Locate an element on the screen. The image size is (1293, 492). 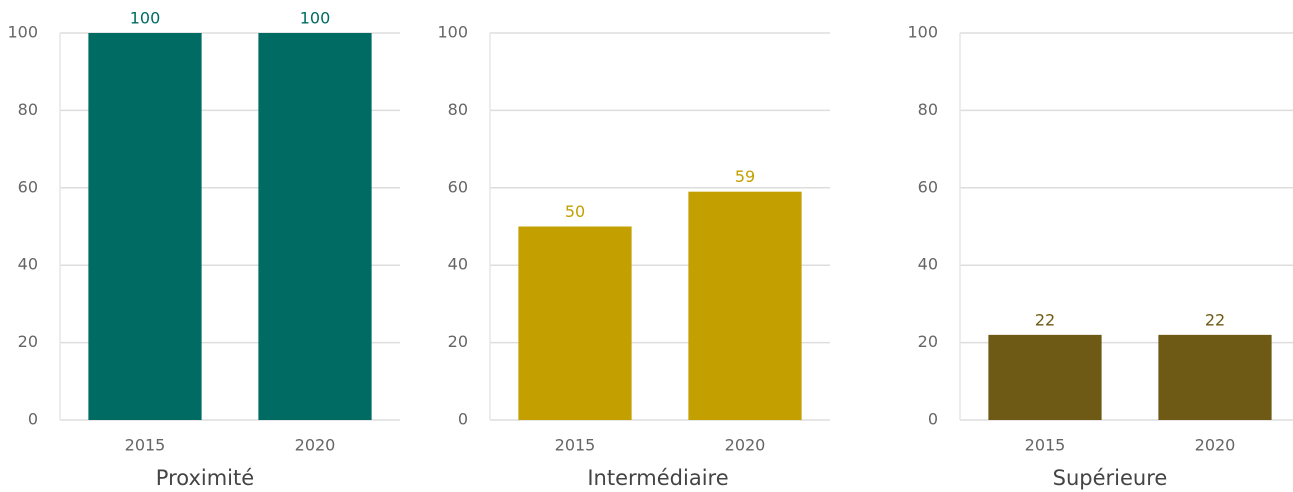
chart-title: Supérieure is located at coordinates (1110, 478).